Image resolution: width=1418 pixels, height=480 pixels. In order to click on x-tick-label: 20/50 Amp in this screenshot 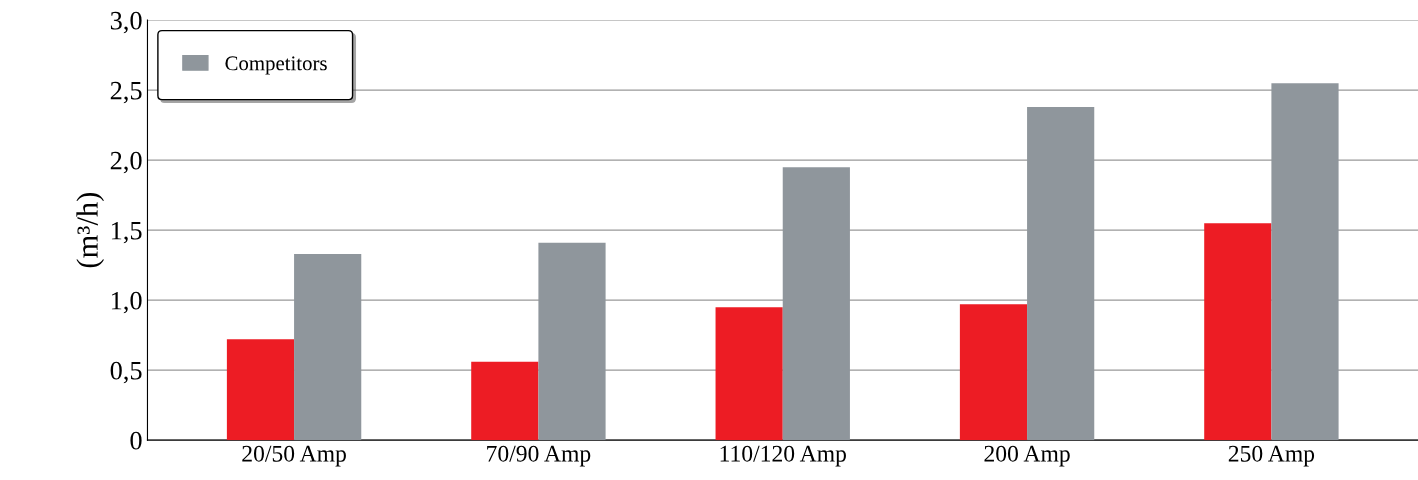, I will do `click(294, 456)`.